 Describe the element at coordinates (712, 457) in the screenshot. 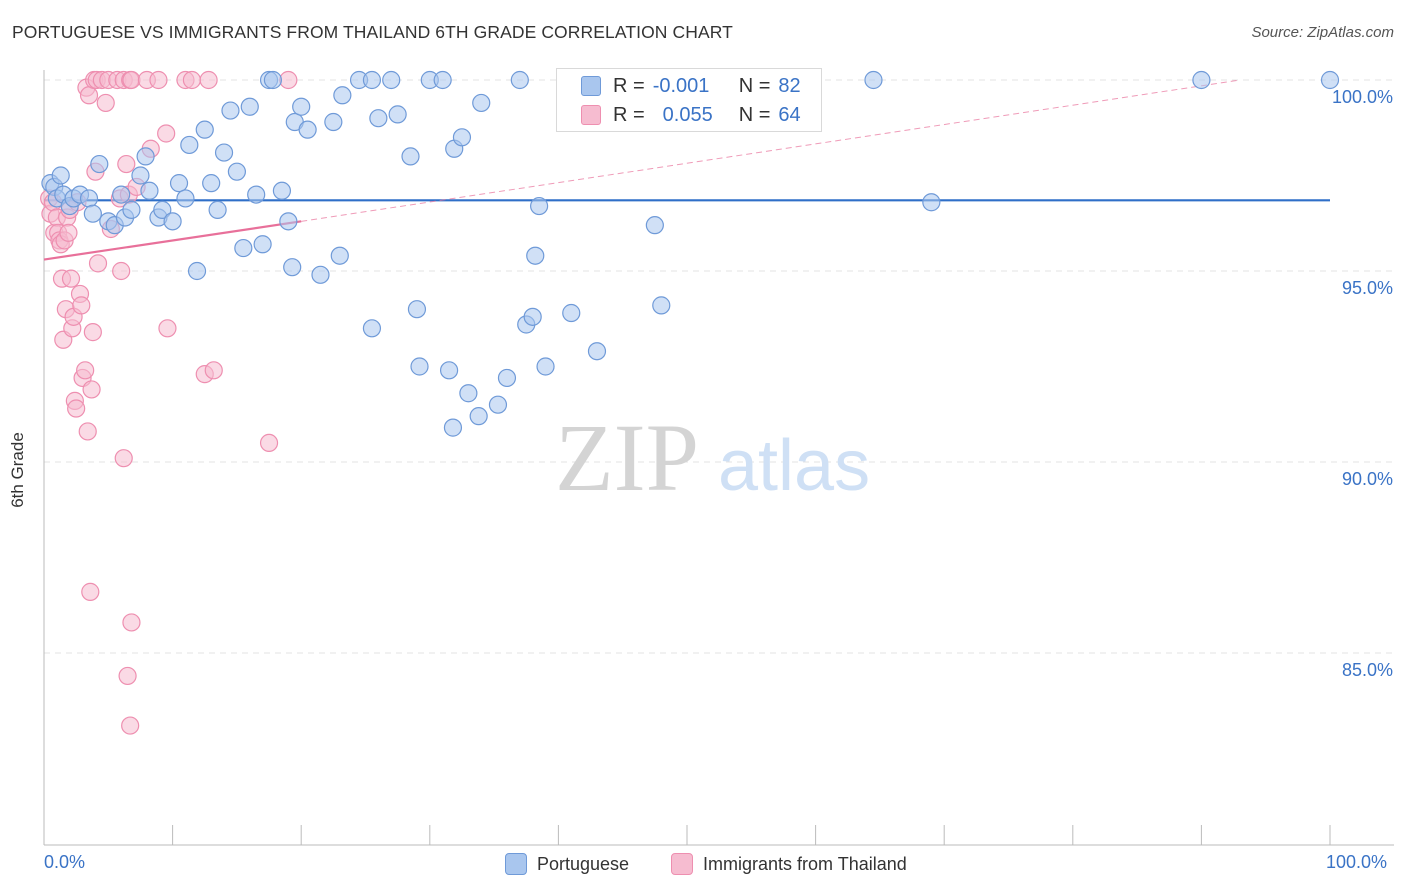

I see `watermark: ZIP atlas` at that location.